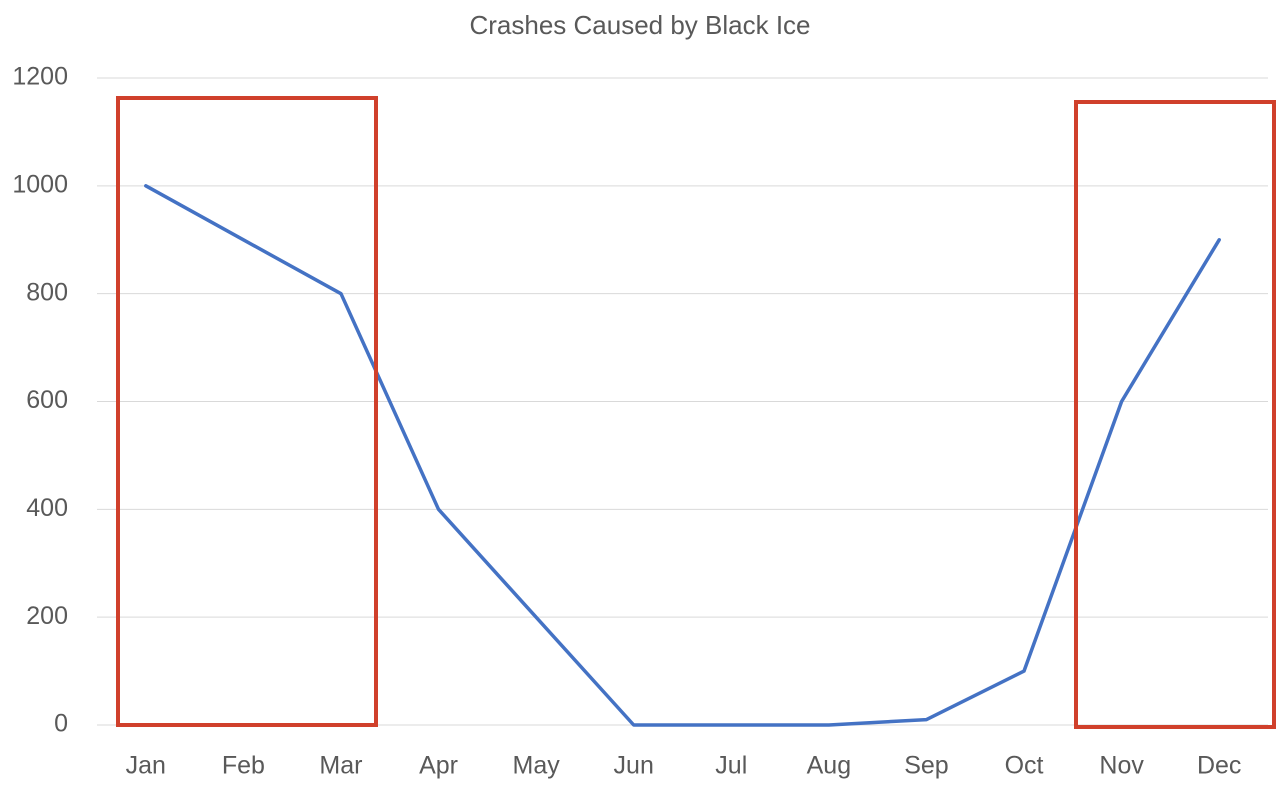 Image resolution: width=1286 pixels, height=792 pixels. I want to click on y-tick-label: 1000, so click(40, 184).